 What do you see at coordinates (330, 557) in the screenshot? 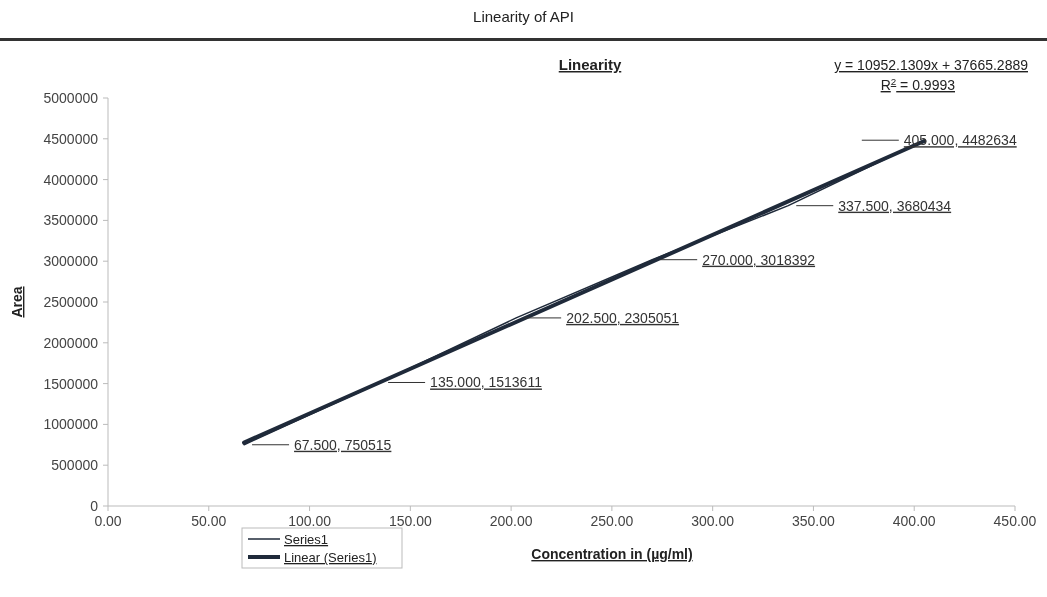
I see `legend-label: Linear (Series1)` at bounding box center [330, 557].